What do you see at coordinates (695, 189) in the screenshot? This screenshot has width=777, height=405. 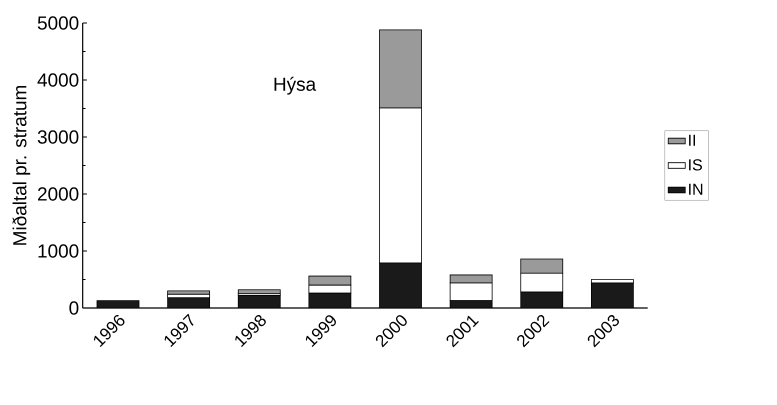 I see `legend-label: IN` at bounding box center [695, 189].